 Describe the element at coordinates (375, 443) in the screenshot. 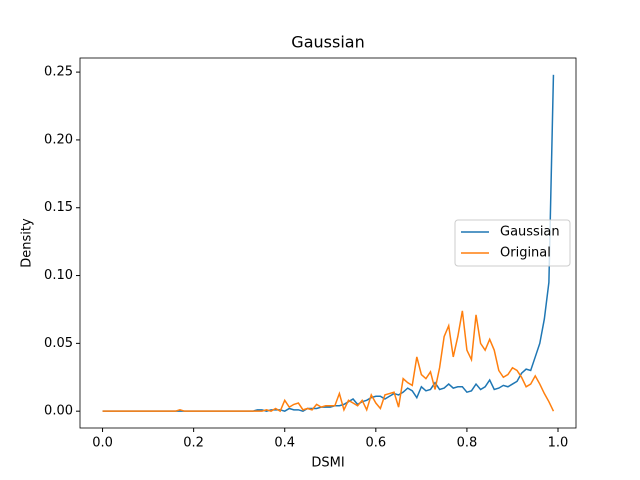

I see `x-tick-label: 0.6` at that location.